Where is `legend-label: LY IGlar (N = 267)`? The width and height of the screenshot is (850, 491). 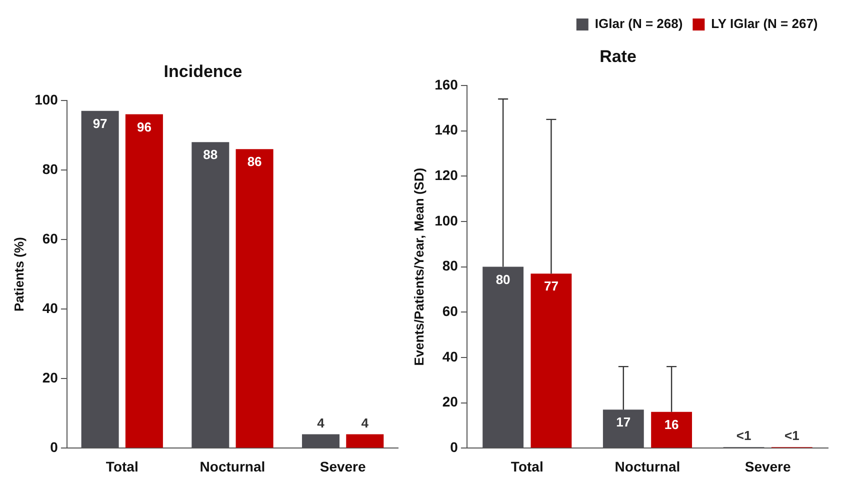 legend-label: LY IGlar (N = 267) is located at coordinates (764, 24).